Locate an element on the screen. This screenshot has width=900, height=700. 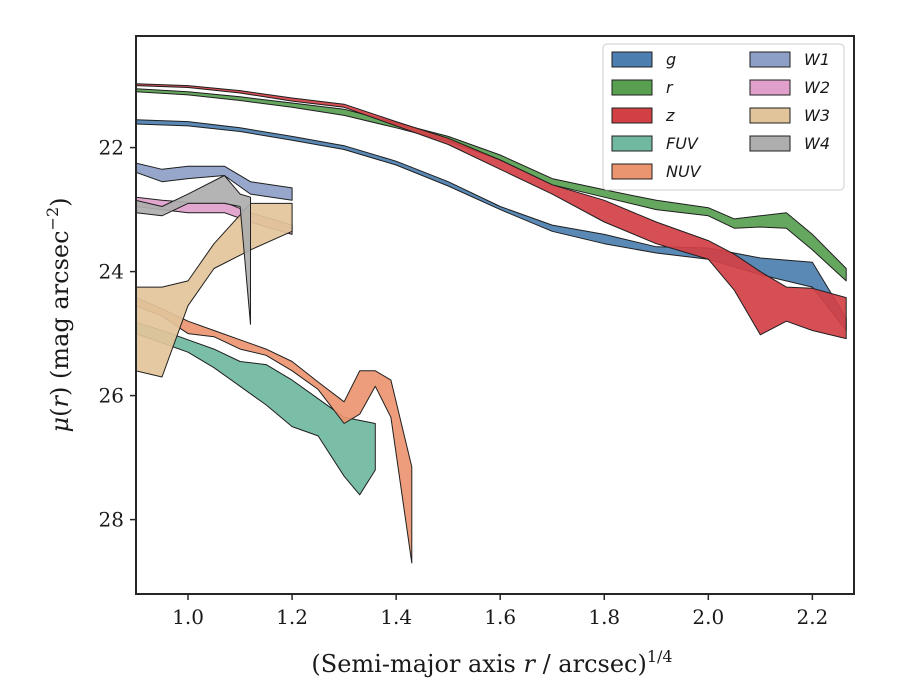
legend-item-w3: W3 is located at coordinates (789, 115).